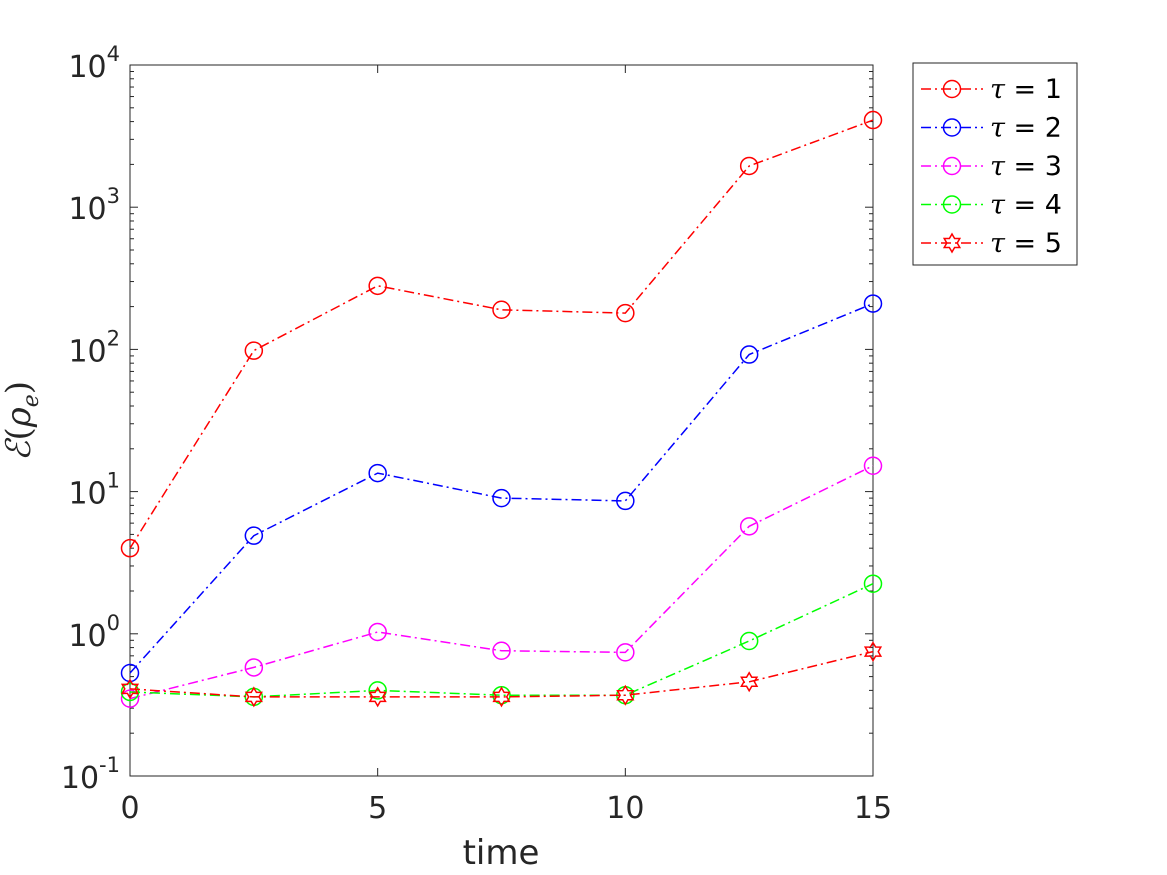 This screenshot has height=875, width=1167. Describe the element at coordinates (1033, 243) in the screenshot. I see `legend-label-value: = 5` at that location.